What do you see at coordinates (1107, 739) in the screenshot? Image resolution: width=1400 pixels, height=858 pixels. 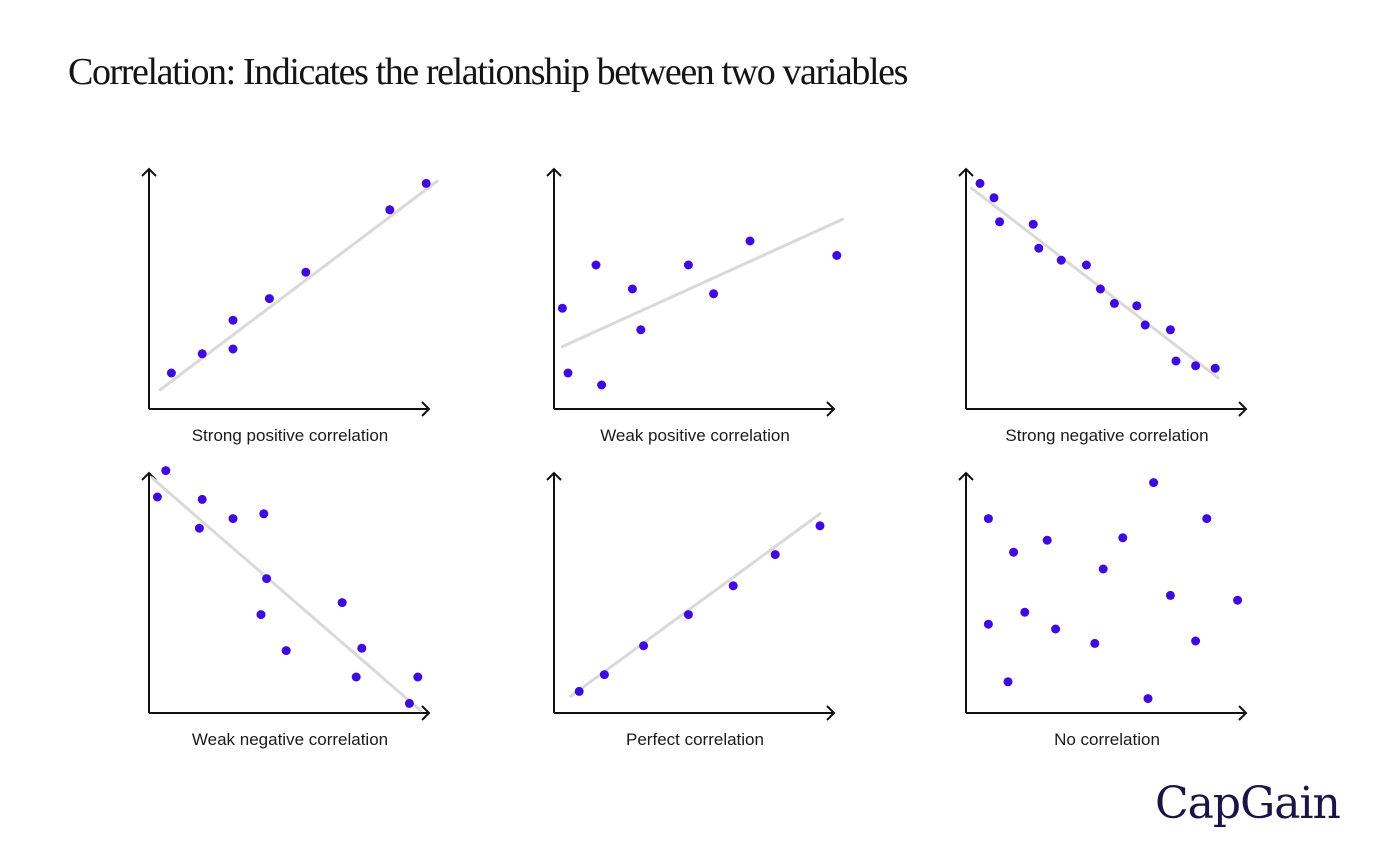 I see `chart-caption: No correlation` at bounding box center [1107, 739].